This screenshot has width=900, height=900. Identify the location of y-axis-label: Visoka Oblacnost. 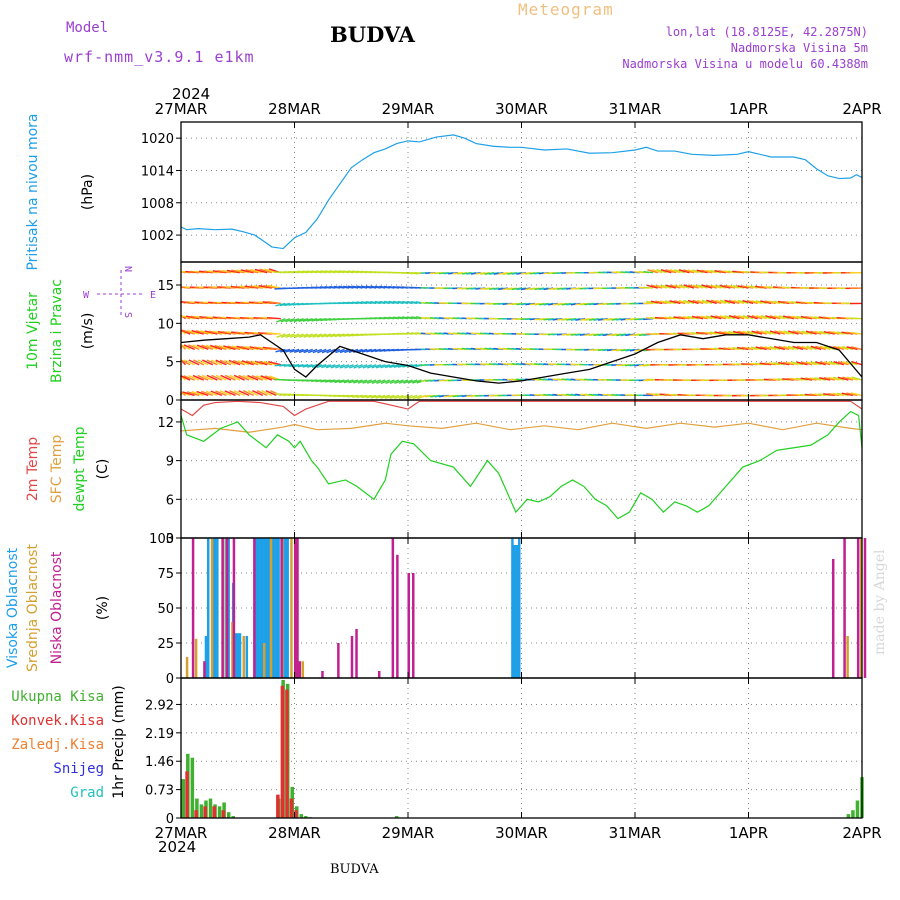
(13, 607).